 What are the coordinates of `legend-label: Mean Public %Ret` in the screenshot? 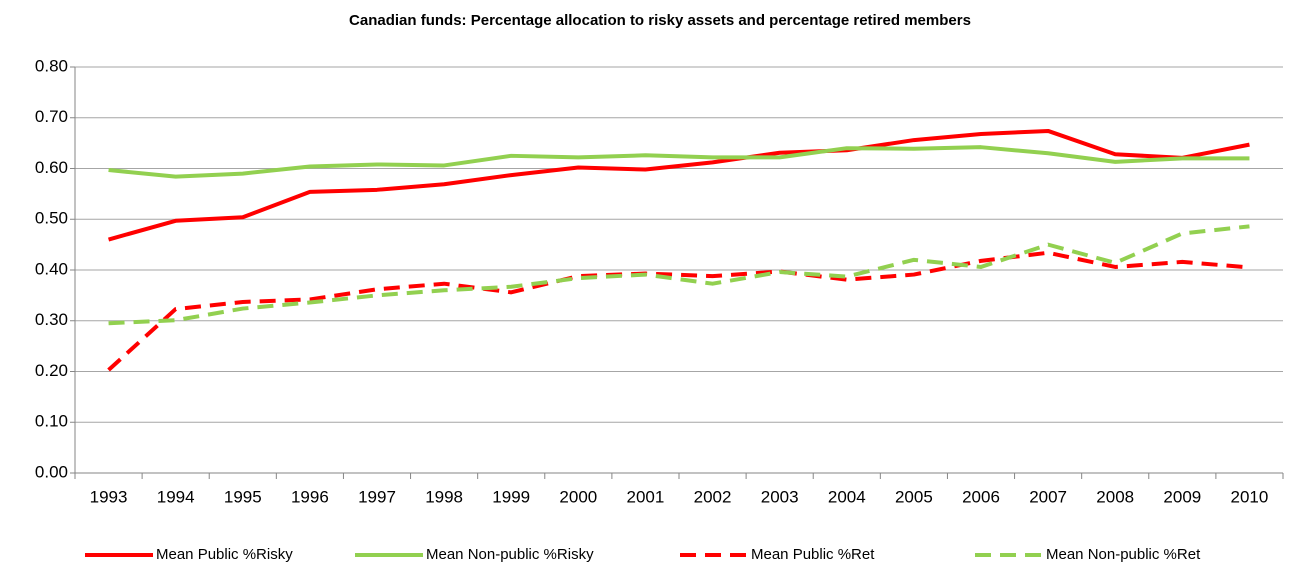 It's located at (813, 554).